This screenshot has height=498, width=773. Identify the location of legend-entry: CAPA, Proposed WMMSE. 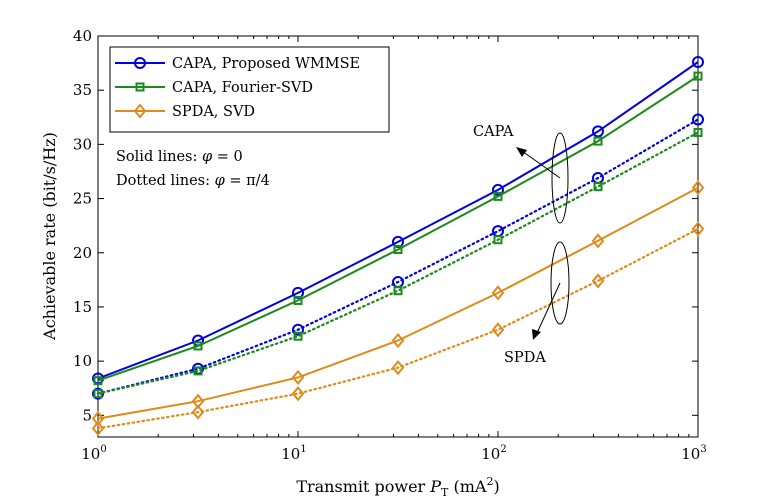
(237, 64).